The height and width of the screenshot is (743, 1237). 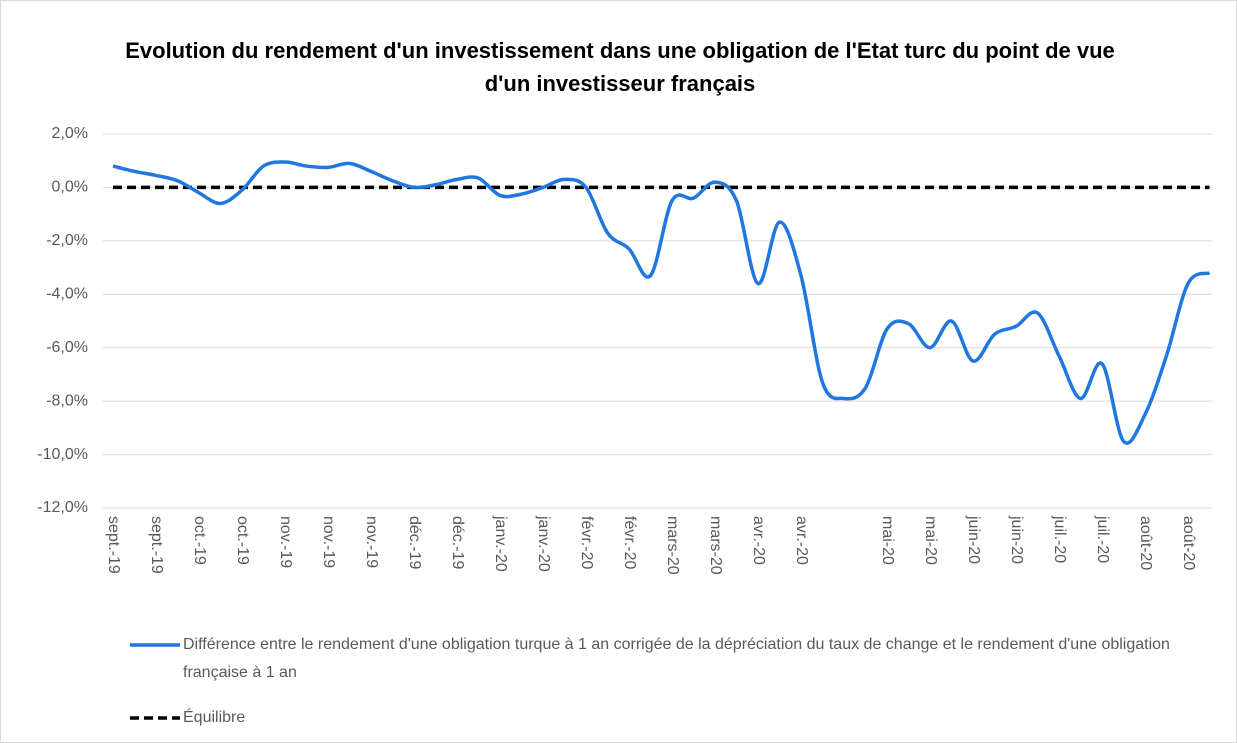 What do you see at coordinates (214, 717) in the screenshot?
I see `legend-label: Équilibre` at bounding box center [214, 717].